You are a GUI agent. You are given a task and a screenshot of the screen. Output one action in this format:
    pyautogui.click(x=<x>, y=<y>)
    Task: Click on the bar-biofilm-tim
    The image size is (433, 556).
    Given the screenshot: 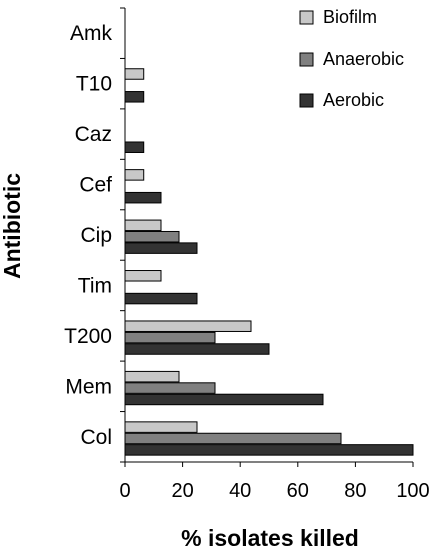 What is the action you would take?
    pyautogui.click(x=143, y=276)
    